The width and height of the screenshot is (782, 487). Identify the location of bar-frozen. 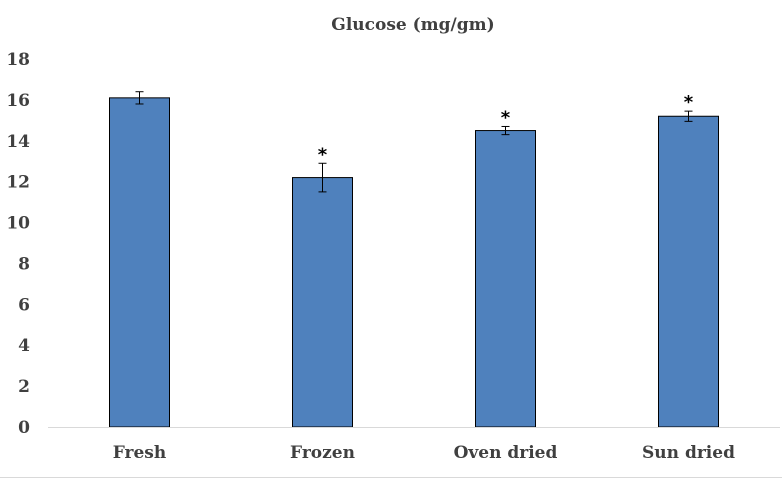
(322, 302).